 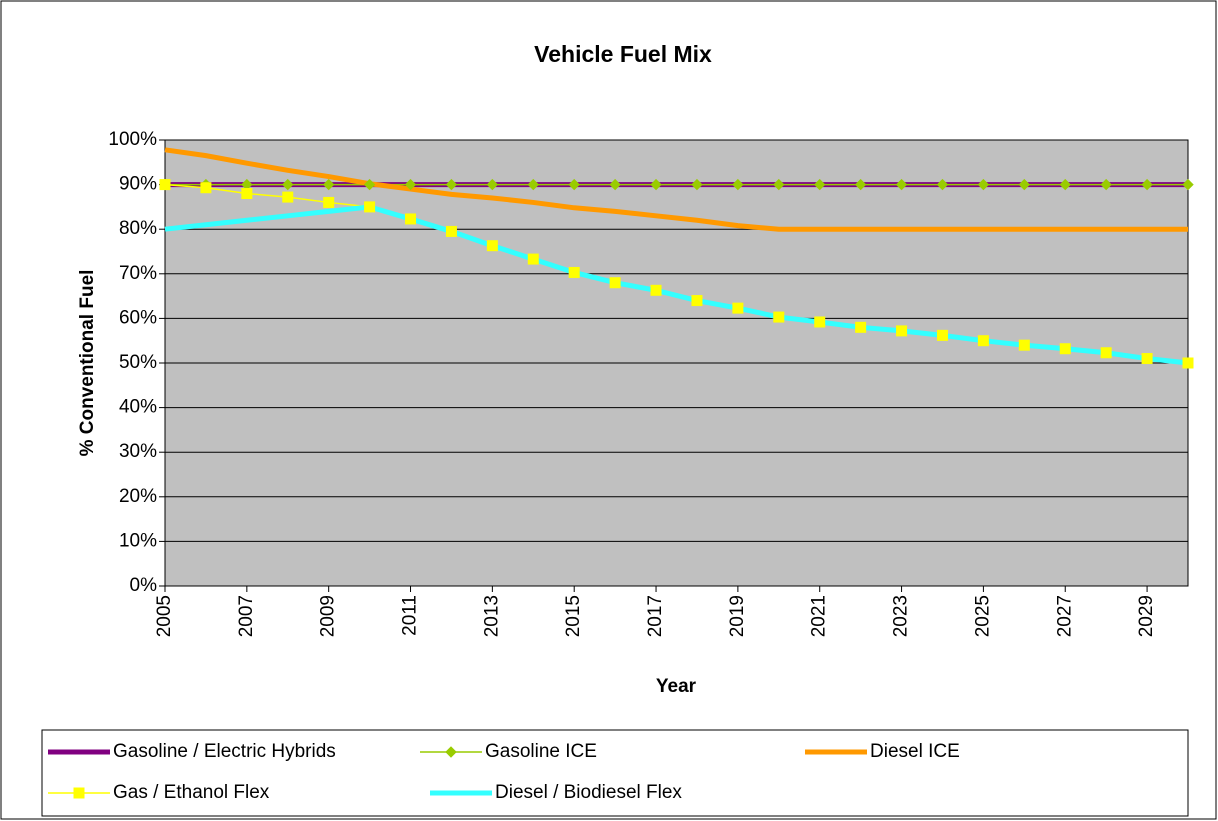 What do you see at coordinates (982, 616) in the screenshot?
I see `x-tick-label: 2025` at bounding box center [982, 616].